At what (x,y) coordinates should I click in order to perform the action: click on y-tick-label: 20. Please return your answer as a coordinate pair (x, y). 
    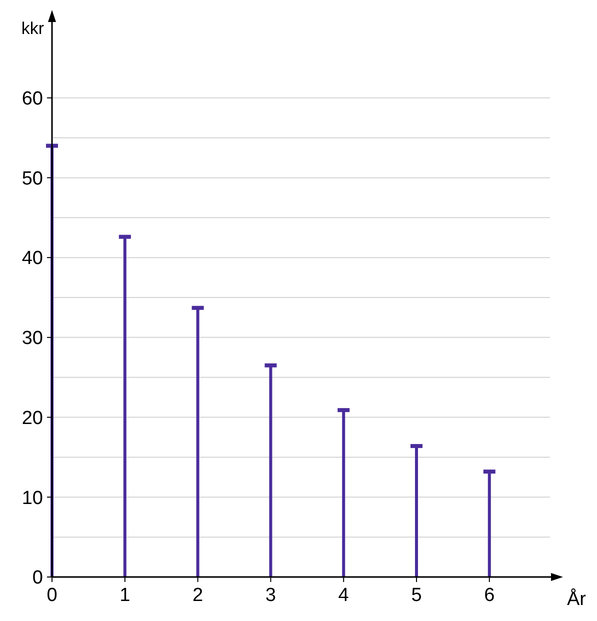
    Looking at the image, I should click on (32, 418).